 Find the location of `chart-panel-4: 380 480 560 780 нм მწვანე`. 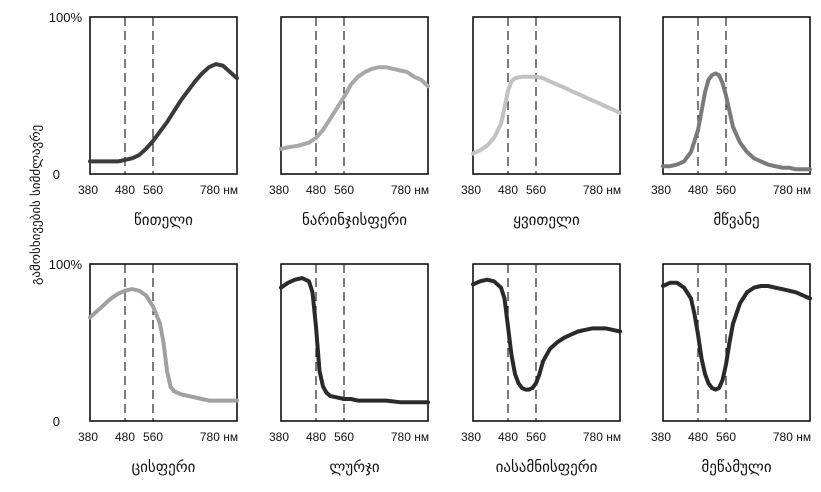

chart-panel-4: 380 480 560 780 нм მწვანე is located at coordinates (731, 122).